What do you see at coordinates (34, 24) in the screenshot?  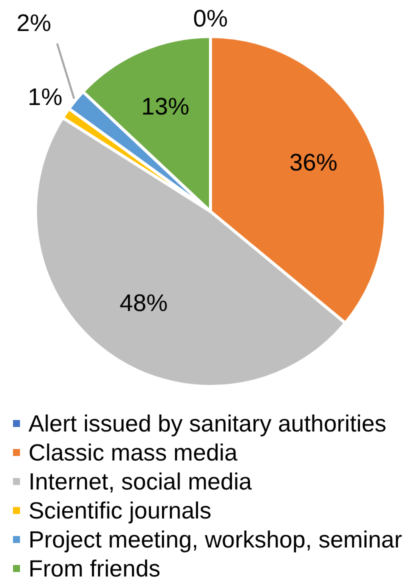 I see `data-label: 2%` at bounding box center [34, 24].